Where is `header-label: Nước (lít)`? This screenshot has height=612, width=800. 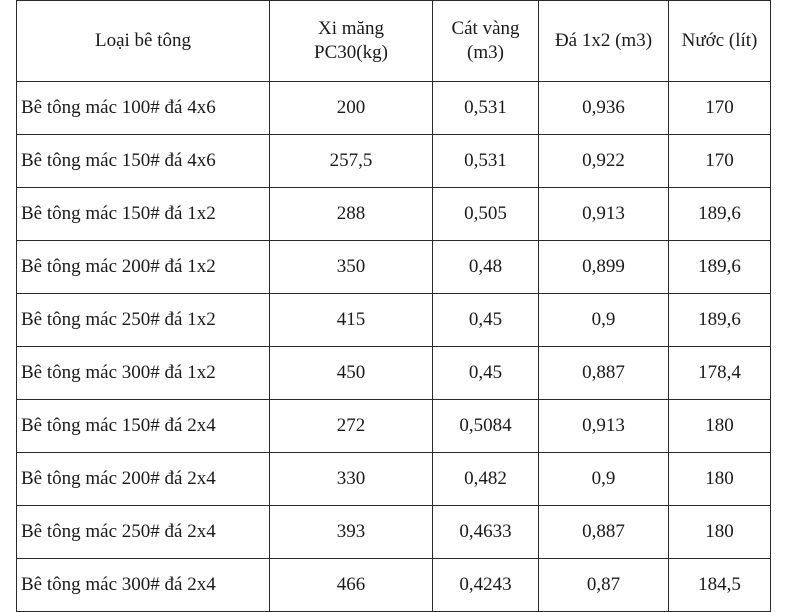 header-label: Nước (lít) is located at coordinates (719, 40).